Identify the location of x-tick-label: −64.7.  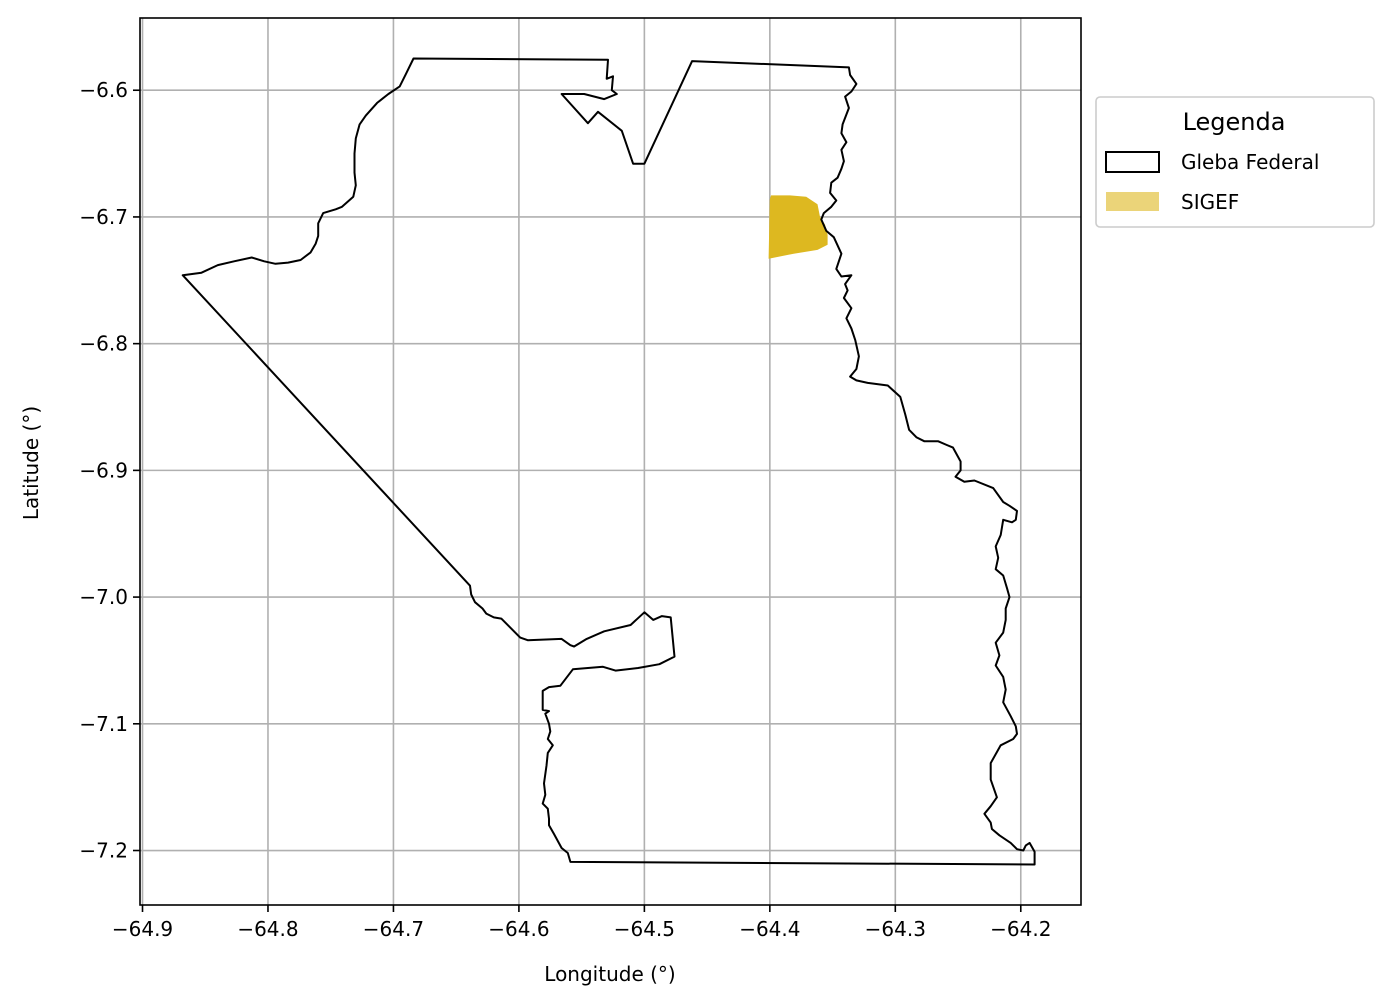
(393, 929).